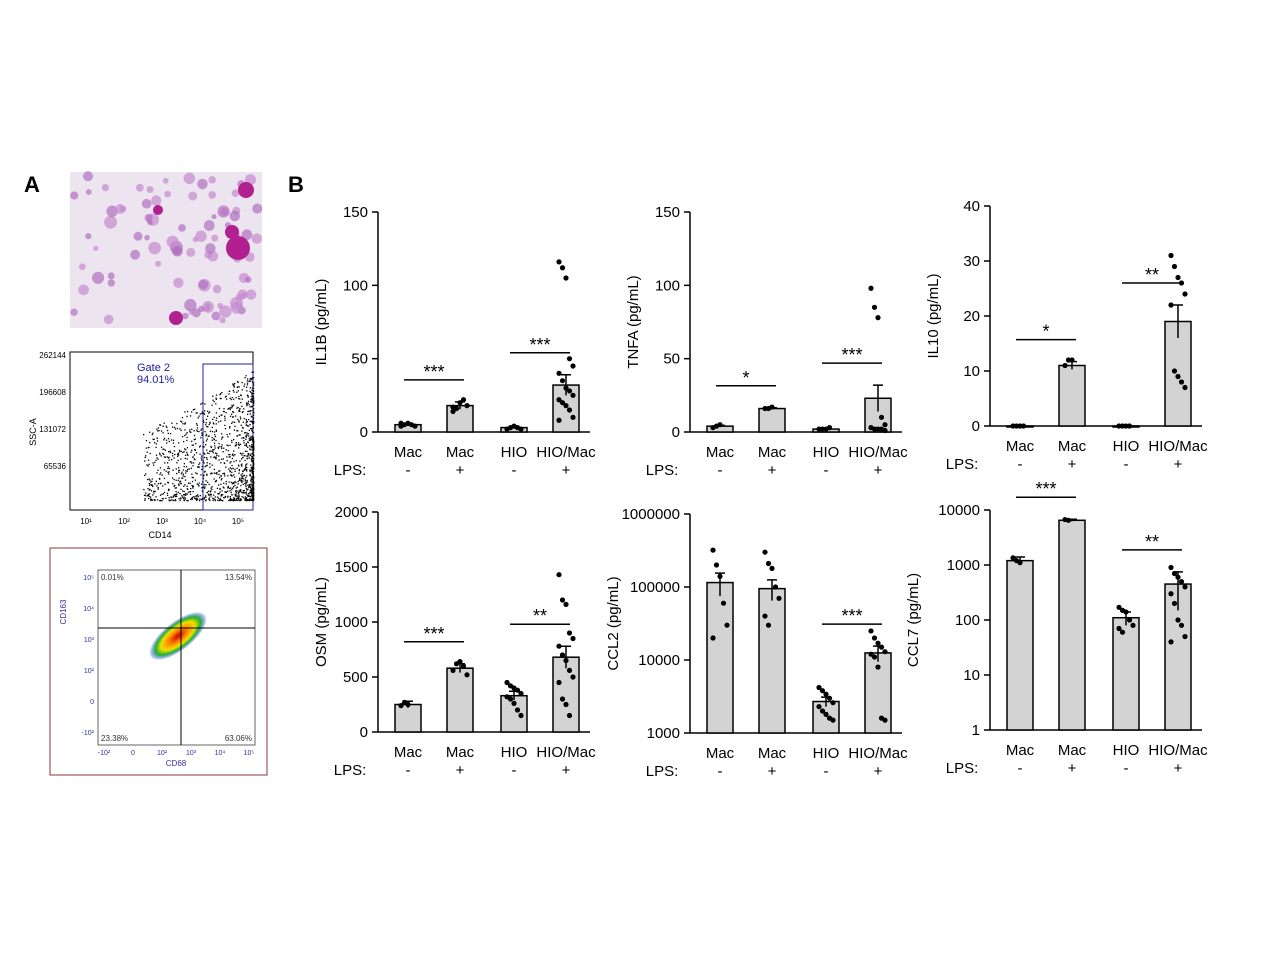 This screenshot has height=965, width=1280. What do you see at coordinates (971, 371) in the screenshot?
I see `y-tick-label: 10` at bounding box center [971, 371].